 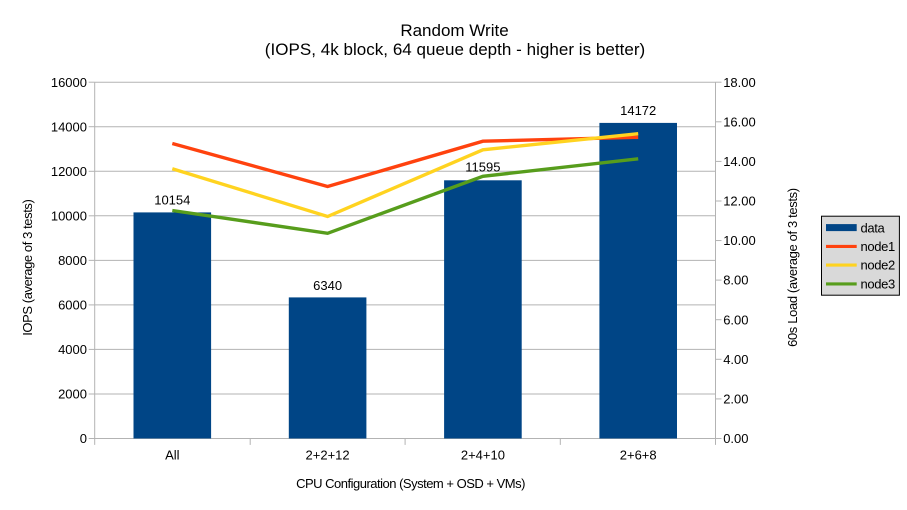 I want to click on svg-text: 11595, so click(x=482, y=167).